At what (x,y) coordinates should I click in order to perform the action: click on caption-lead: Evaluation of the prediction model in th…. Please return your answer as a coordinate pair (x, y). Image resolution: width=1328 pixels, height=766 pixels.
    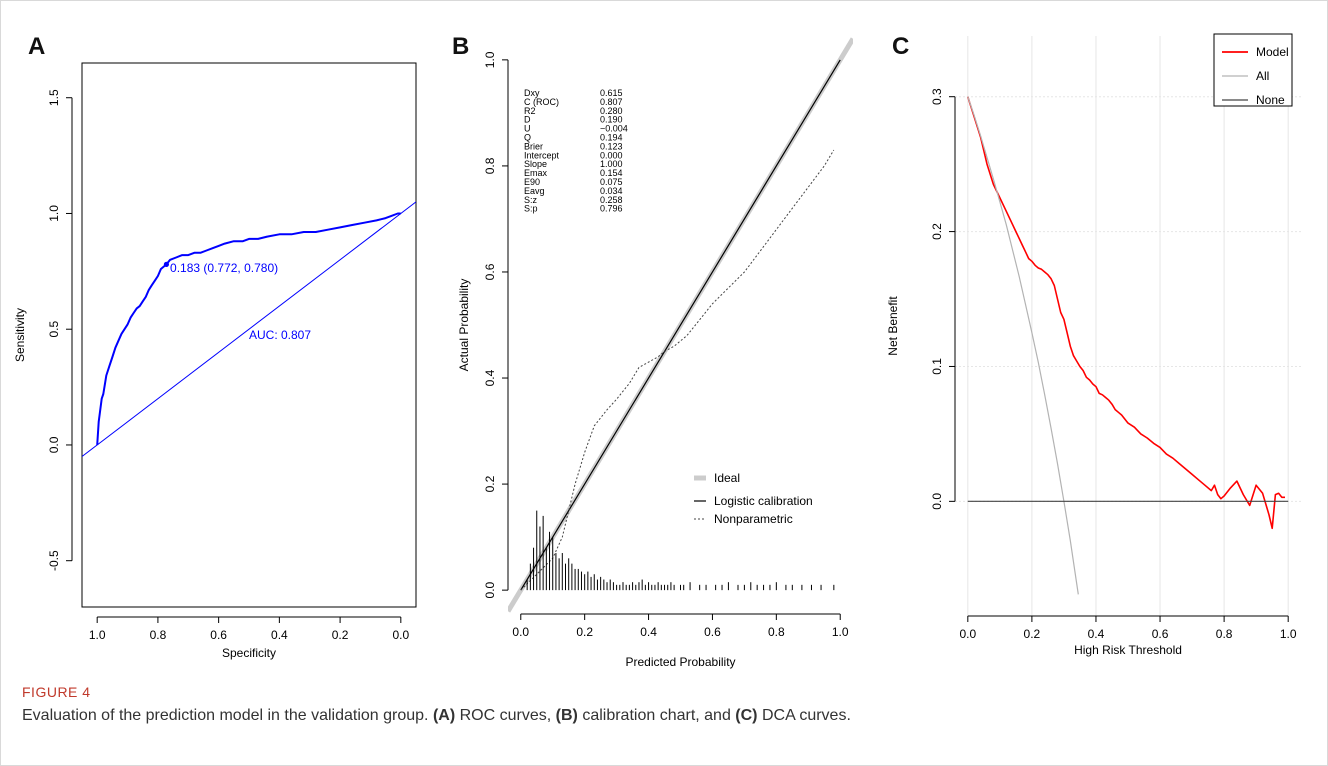
    Looking at the image, I should click on (225, 715).